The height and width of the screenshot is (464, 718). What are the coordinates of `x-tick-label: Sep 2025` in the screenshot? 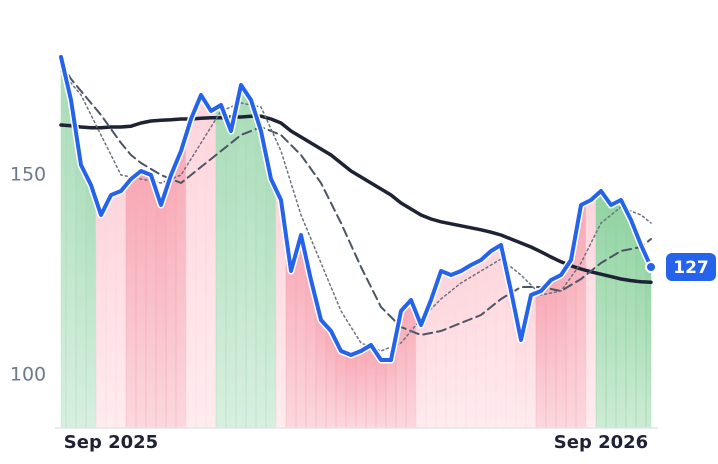 It's located at (111, 442).